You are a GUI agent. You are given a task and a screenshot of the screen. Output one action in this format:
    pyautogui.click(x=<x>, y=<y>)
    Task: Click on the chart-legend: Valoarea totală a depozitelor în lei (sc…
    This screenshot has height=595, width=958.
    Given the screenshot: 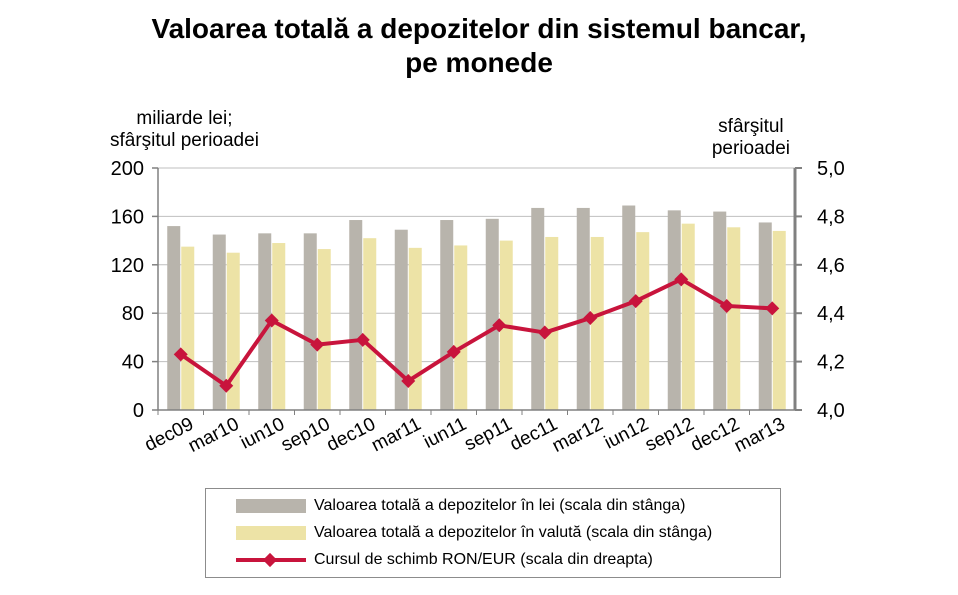 What is the action you would take?
    pyautogui.click(x=493, y=533)
    